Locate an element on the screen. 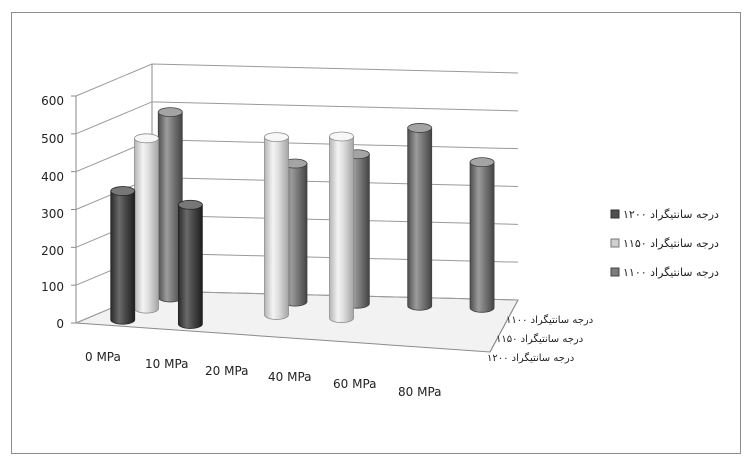 This screenshot has width=755, height=460. y-tick-label: 400 is located at coordinates (52, 177).